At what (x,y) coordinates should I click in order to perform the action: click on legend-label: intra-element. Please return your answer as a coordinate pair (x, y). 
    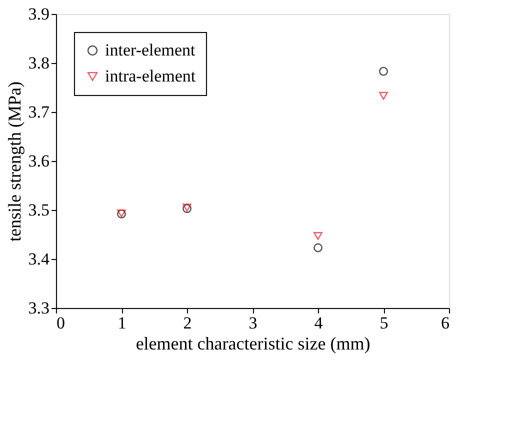
    Looking at the image, I should click on (150, 76).